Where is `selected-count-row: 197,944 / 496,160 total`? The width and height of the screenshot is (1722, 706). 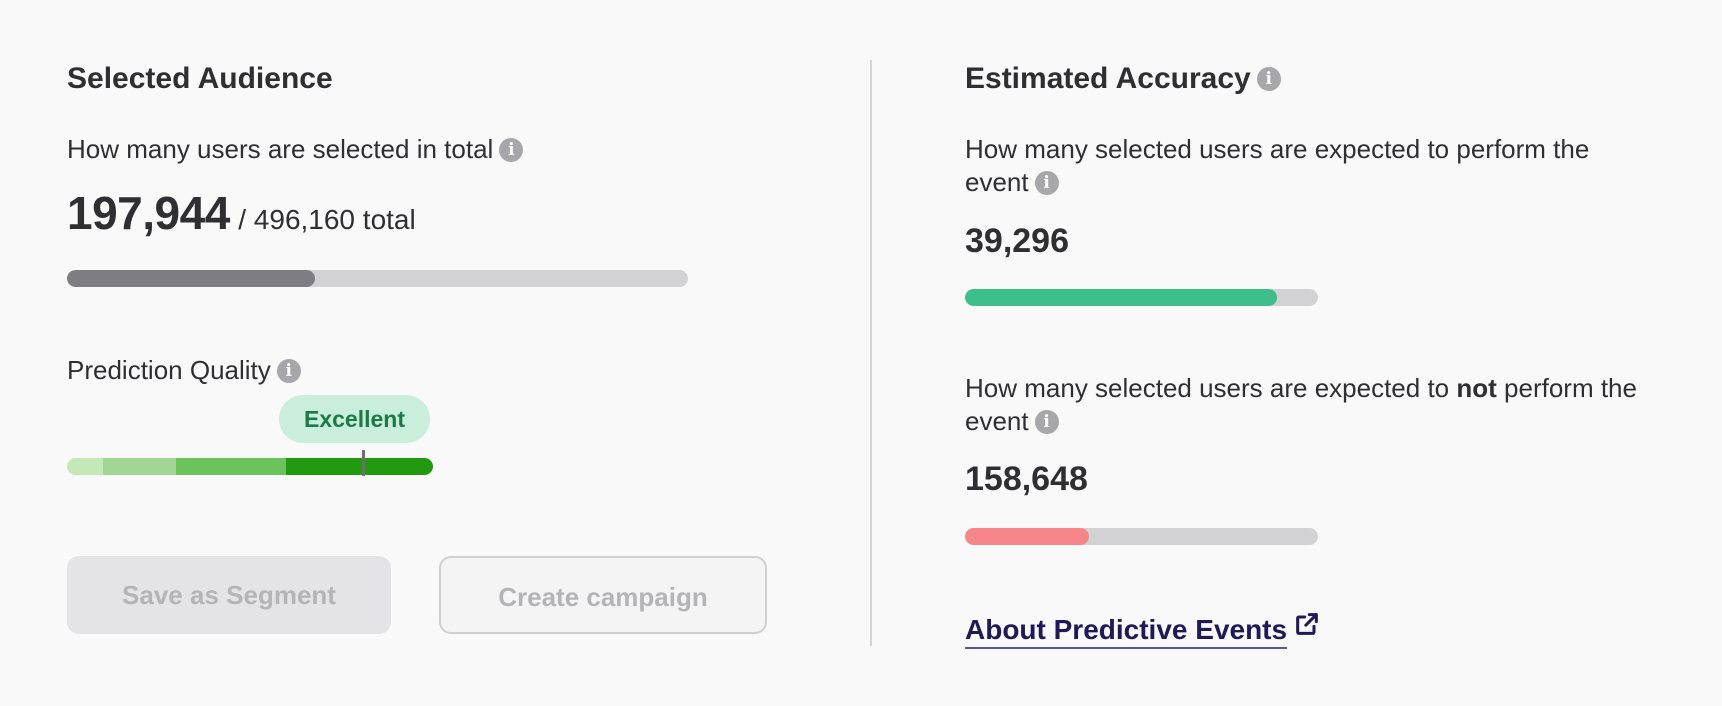 selected-count-row: 197,944 / 496,160 total is located at coordinates (241, 213).